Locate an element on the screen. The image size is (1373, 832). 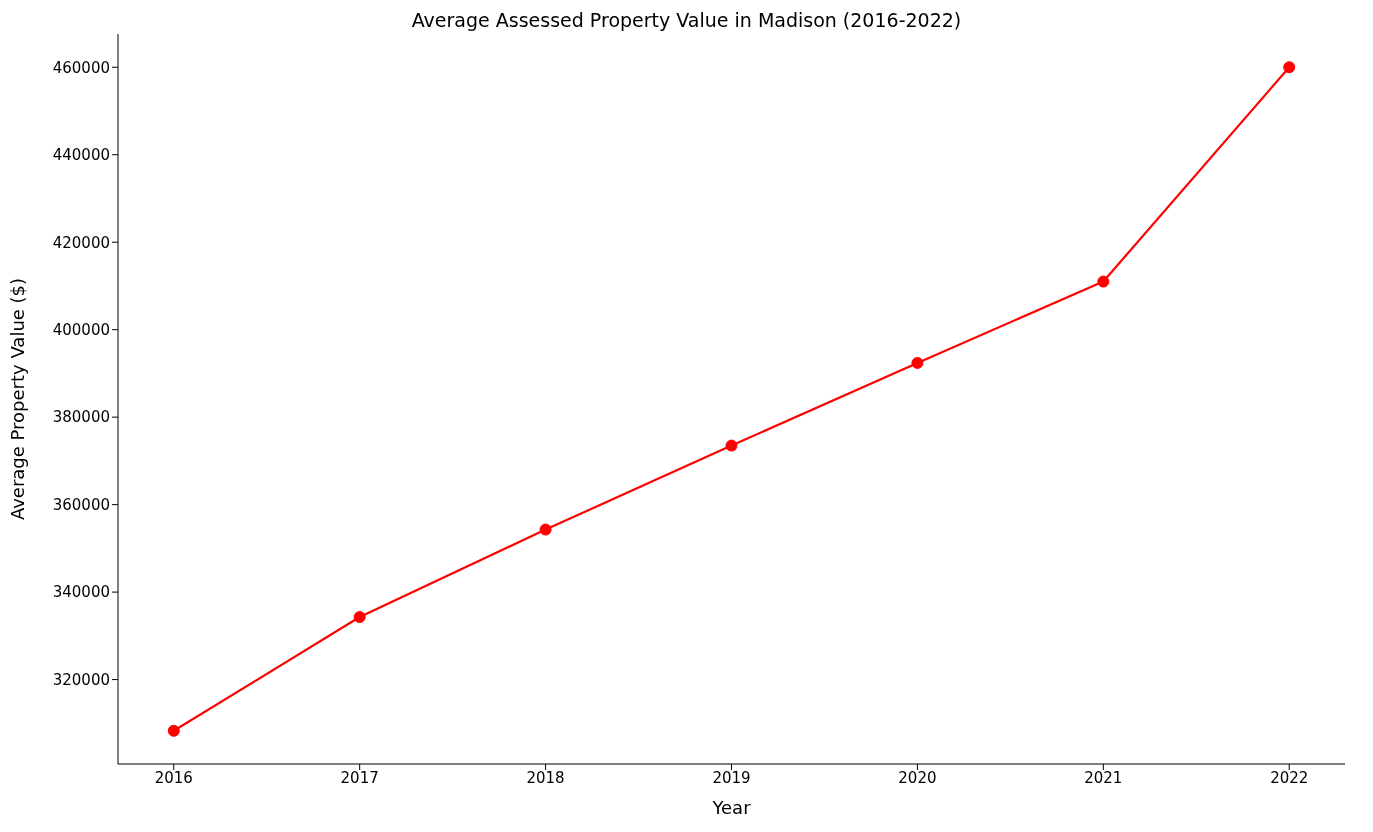
chart-title: Average Assessed Property Value in Madison (2016-2022) is located at coordinates (686, 20).